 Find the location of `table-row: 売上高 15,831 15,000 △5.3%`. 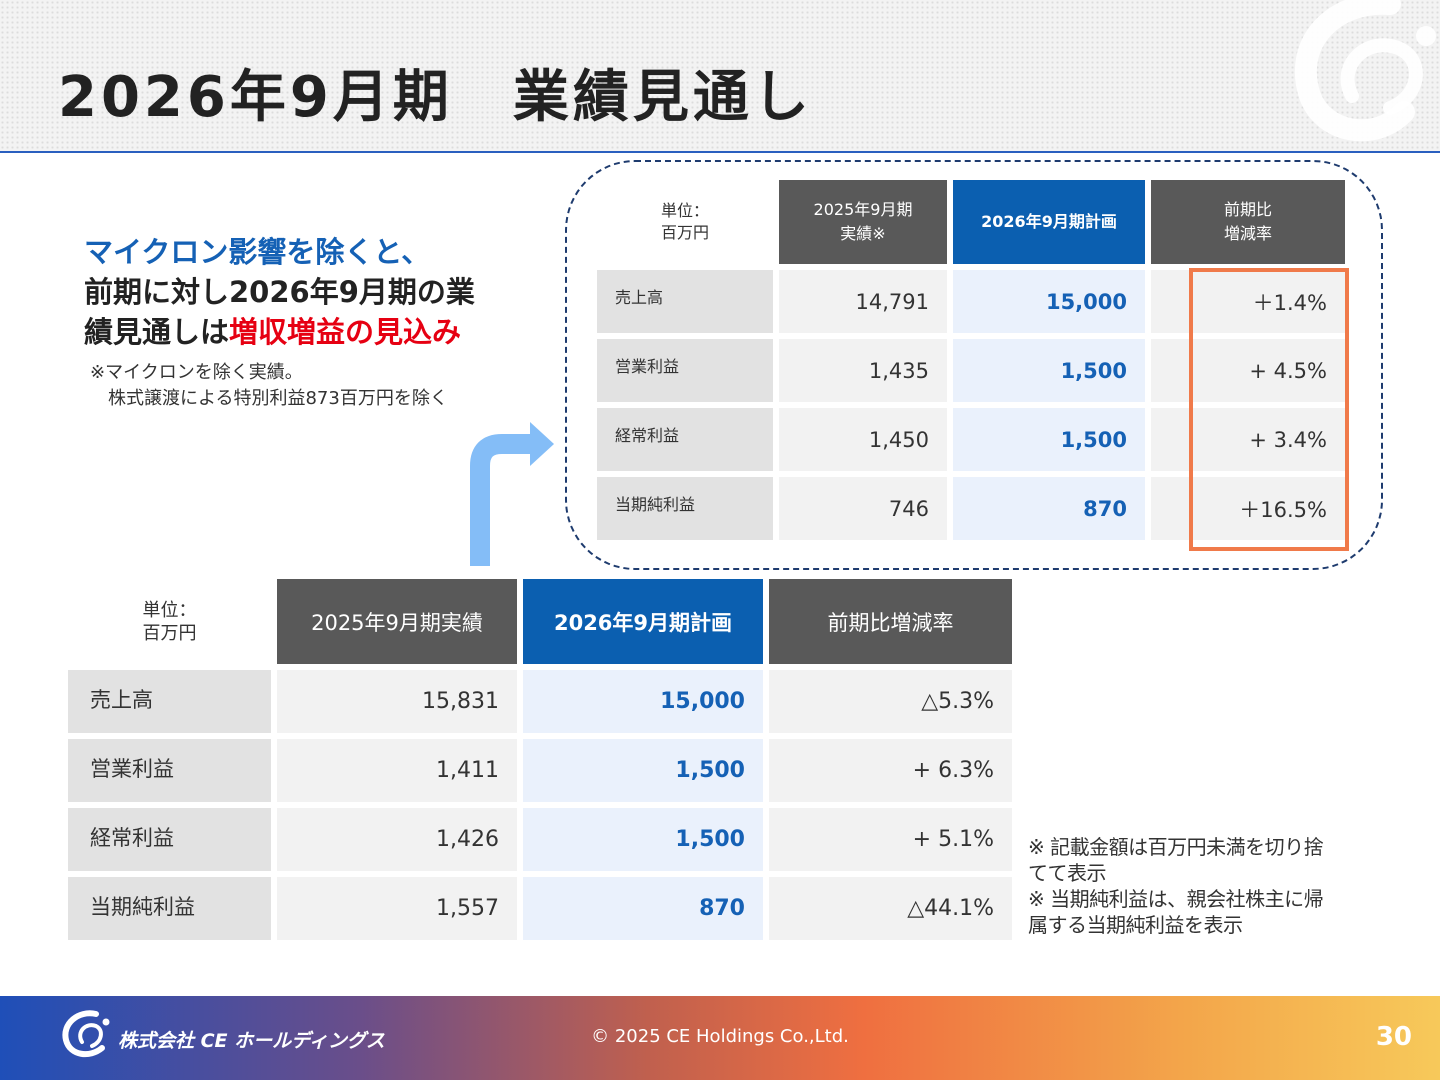

table-row: 売上高 15,831 15,000 △5.3% is located at coordinates (540, 701).